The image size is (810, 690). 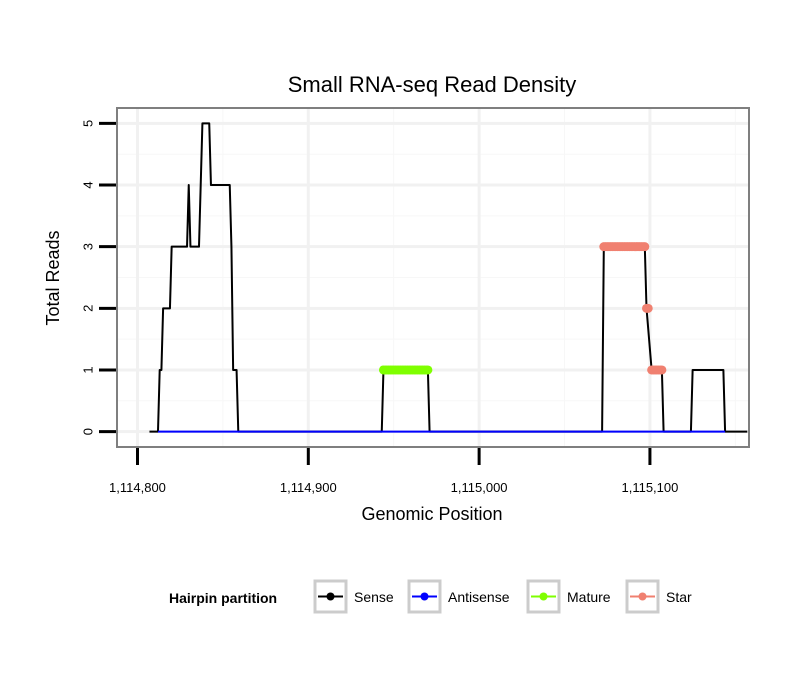 I want to click on chart-title: Small RNA-seq Read Density, so click(x=432, y=84).